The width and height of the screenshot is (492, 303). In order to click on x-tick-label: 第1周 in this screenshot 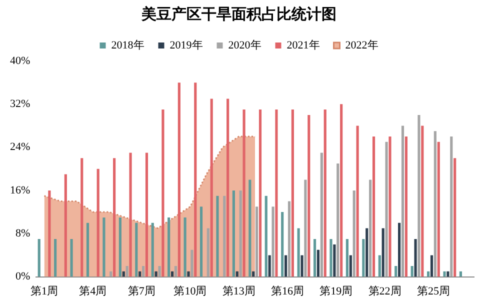, I will do `click(44, 291)`.